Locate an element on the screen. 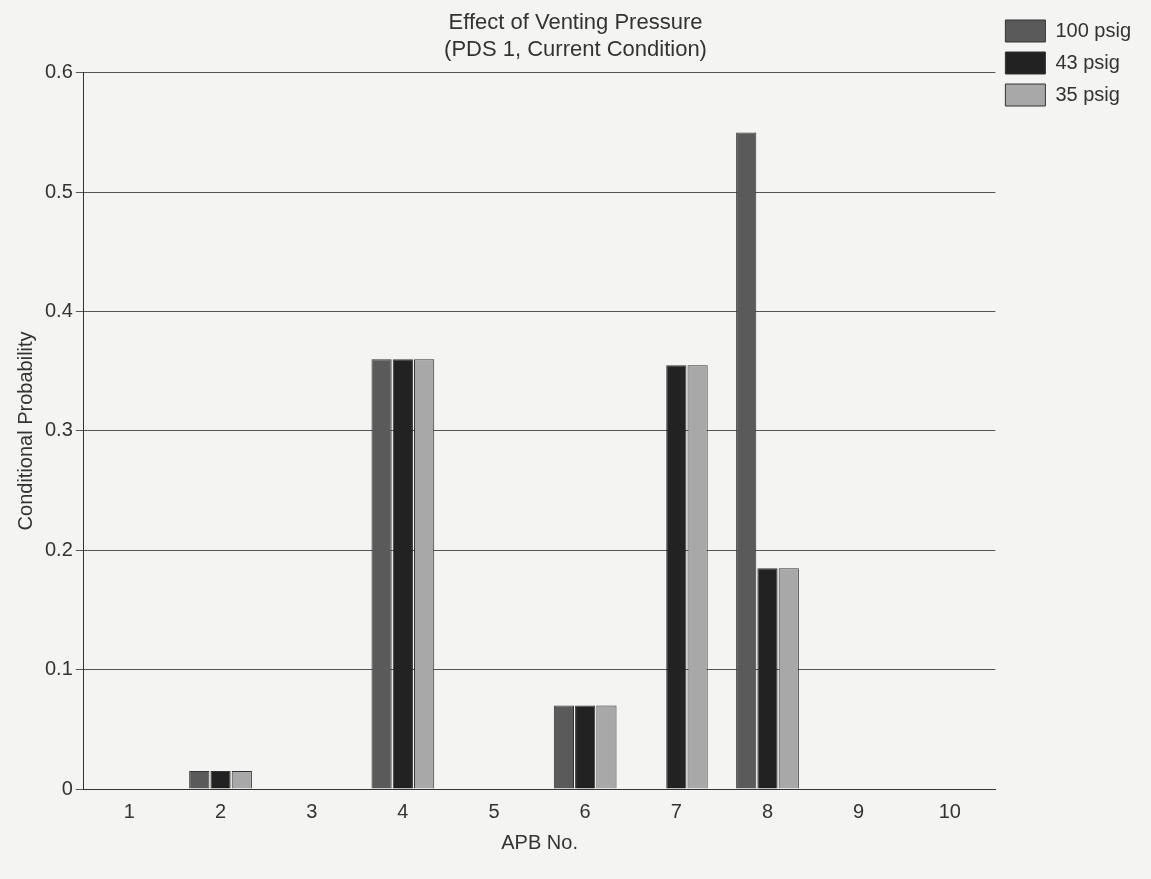 This screenshot has height=879, width=1151. x-tick-label: 10 is located at coordinates (949, 810).